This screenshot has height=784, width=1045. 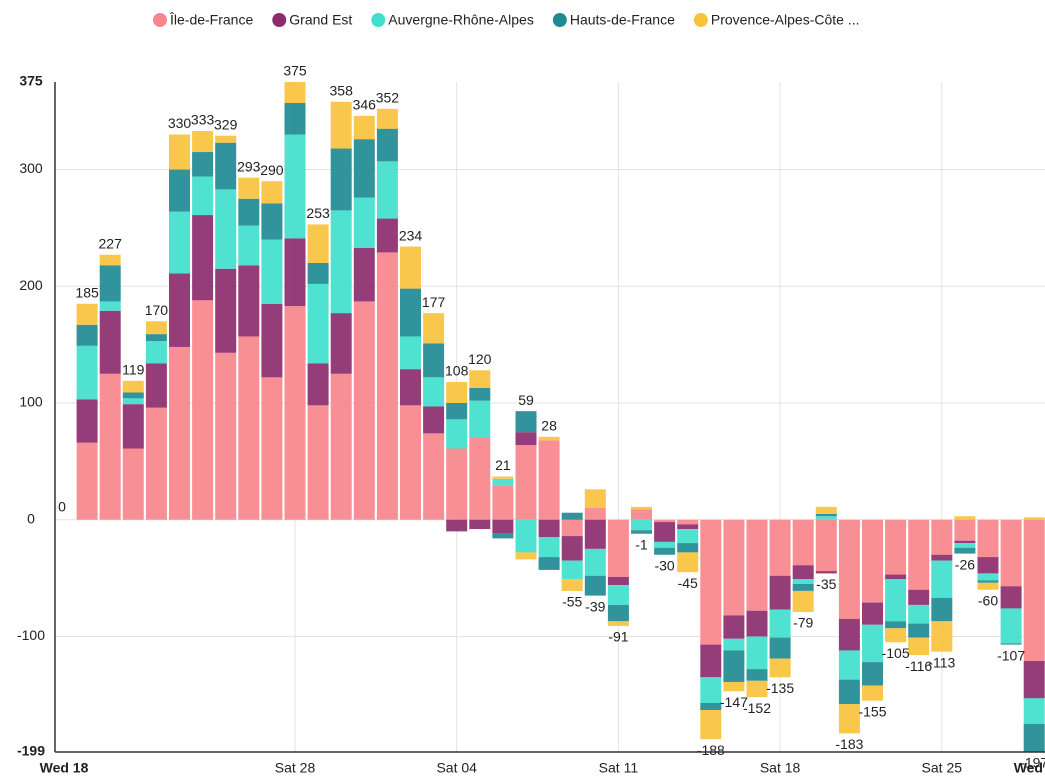 What do you see at coordinates (595, 606) in the screenshot?
I see `total-label: -39` at bounding box center [595, 606].